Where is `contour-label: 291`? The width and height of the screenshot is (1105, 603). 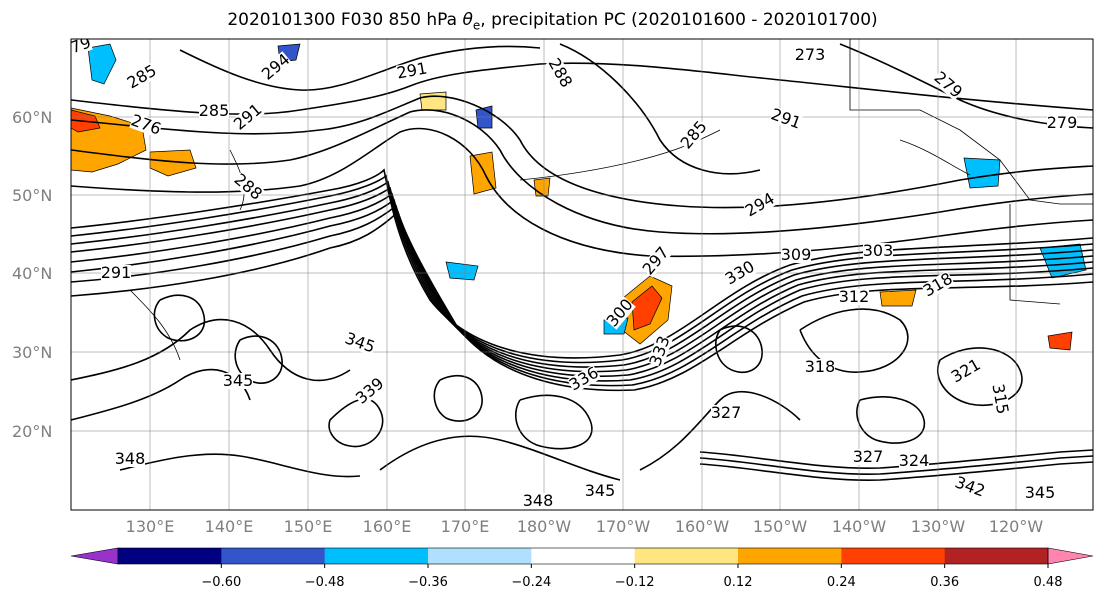 contour-label: 291 is located at coordinates (116, 272).